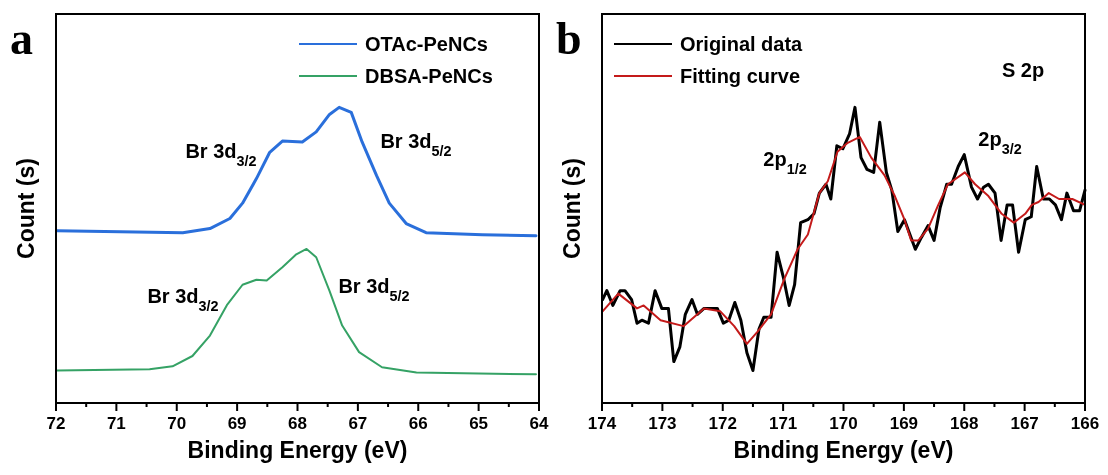 The height and width of the screenshot is (475, 1108). I want to click on x-tick-label: 66, so click(418, 423).